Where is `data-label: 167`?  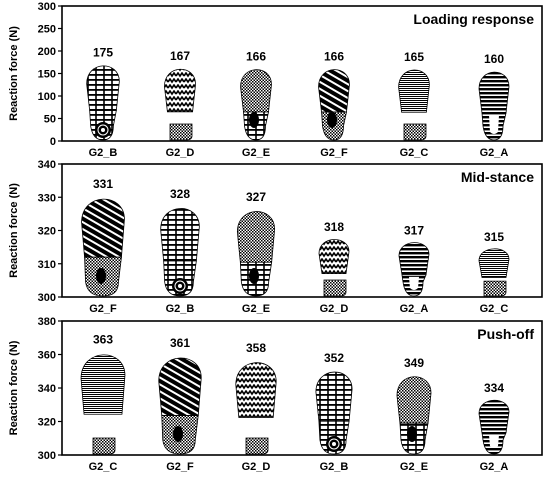 data-label: 167 is located at coordinates (180, 56).